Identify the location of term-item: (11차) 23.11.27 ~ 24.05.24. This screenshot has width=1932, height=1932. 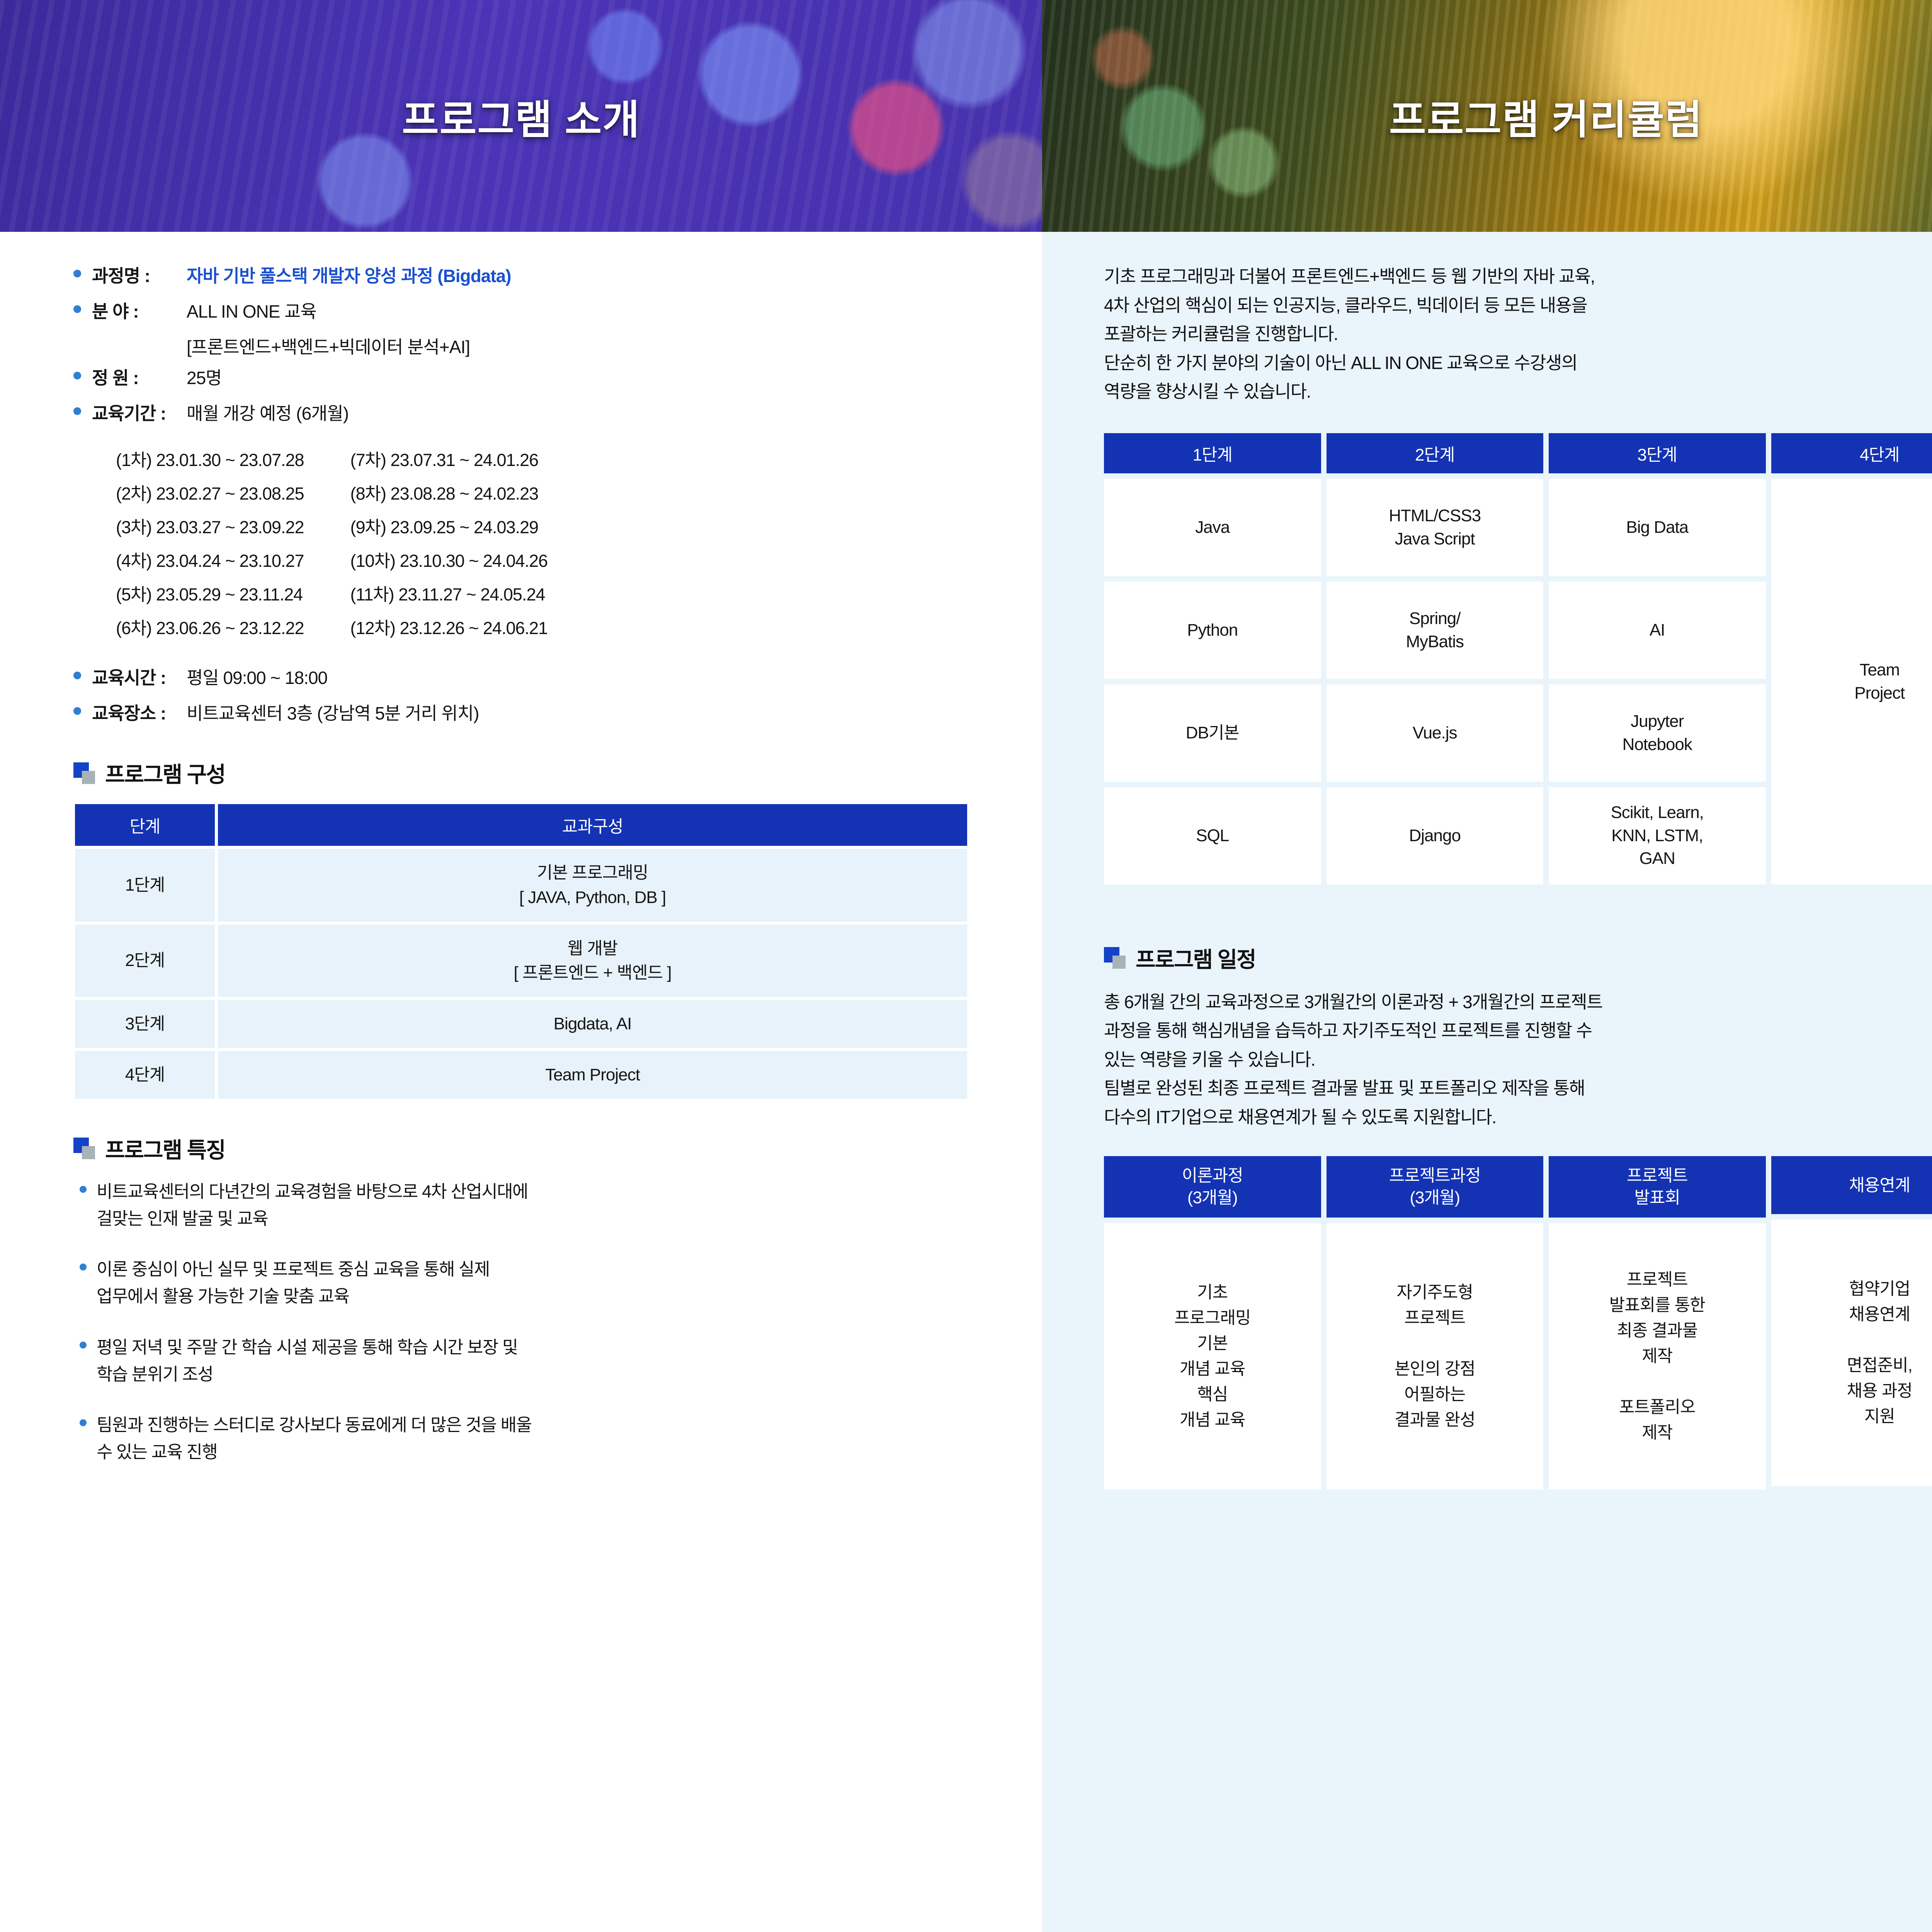
(448, 595).